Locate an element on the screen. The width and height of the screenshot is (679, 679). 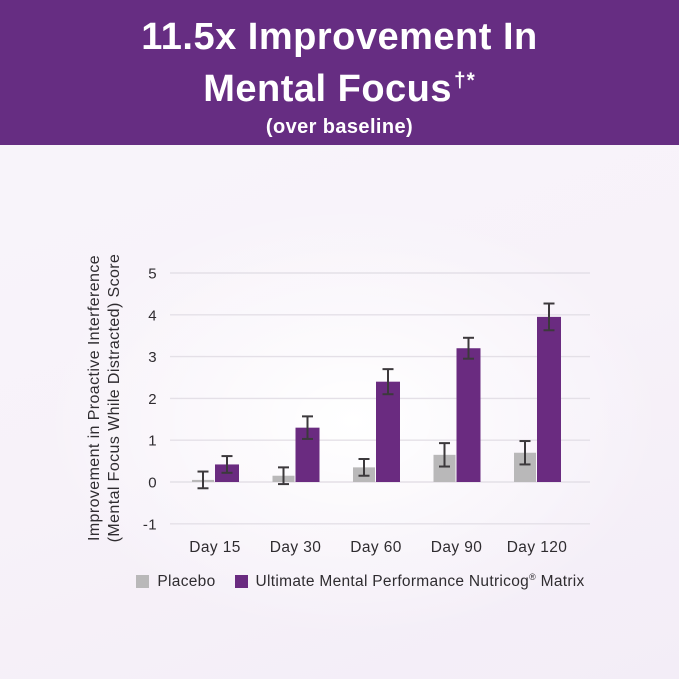
headline-subtitle: (over baseline) is located at coordinates (339, 127).